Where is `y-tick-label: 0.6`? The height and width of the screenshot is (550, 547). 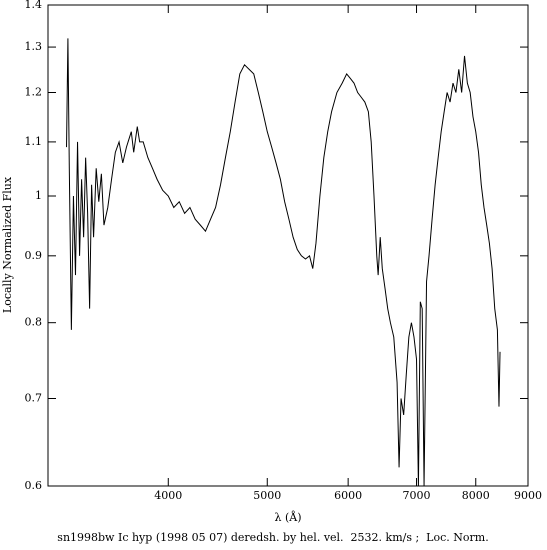
y-tick-label: 0.6 is located at coordinates (34, 485).